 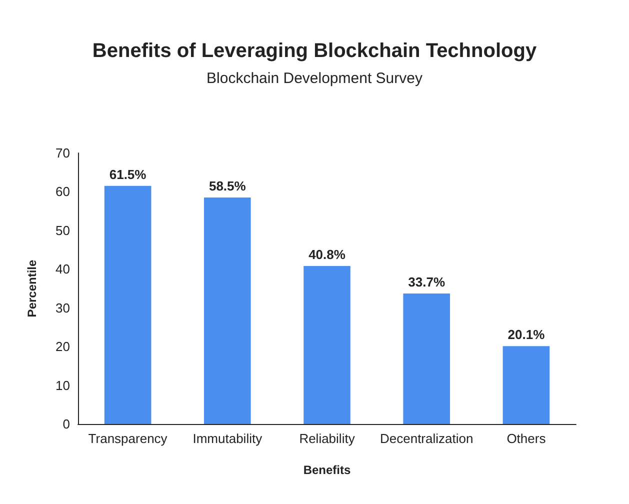 I want to click on y-tick-label: 60, so click(x=63, y=192).